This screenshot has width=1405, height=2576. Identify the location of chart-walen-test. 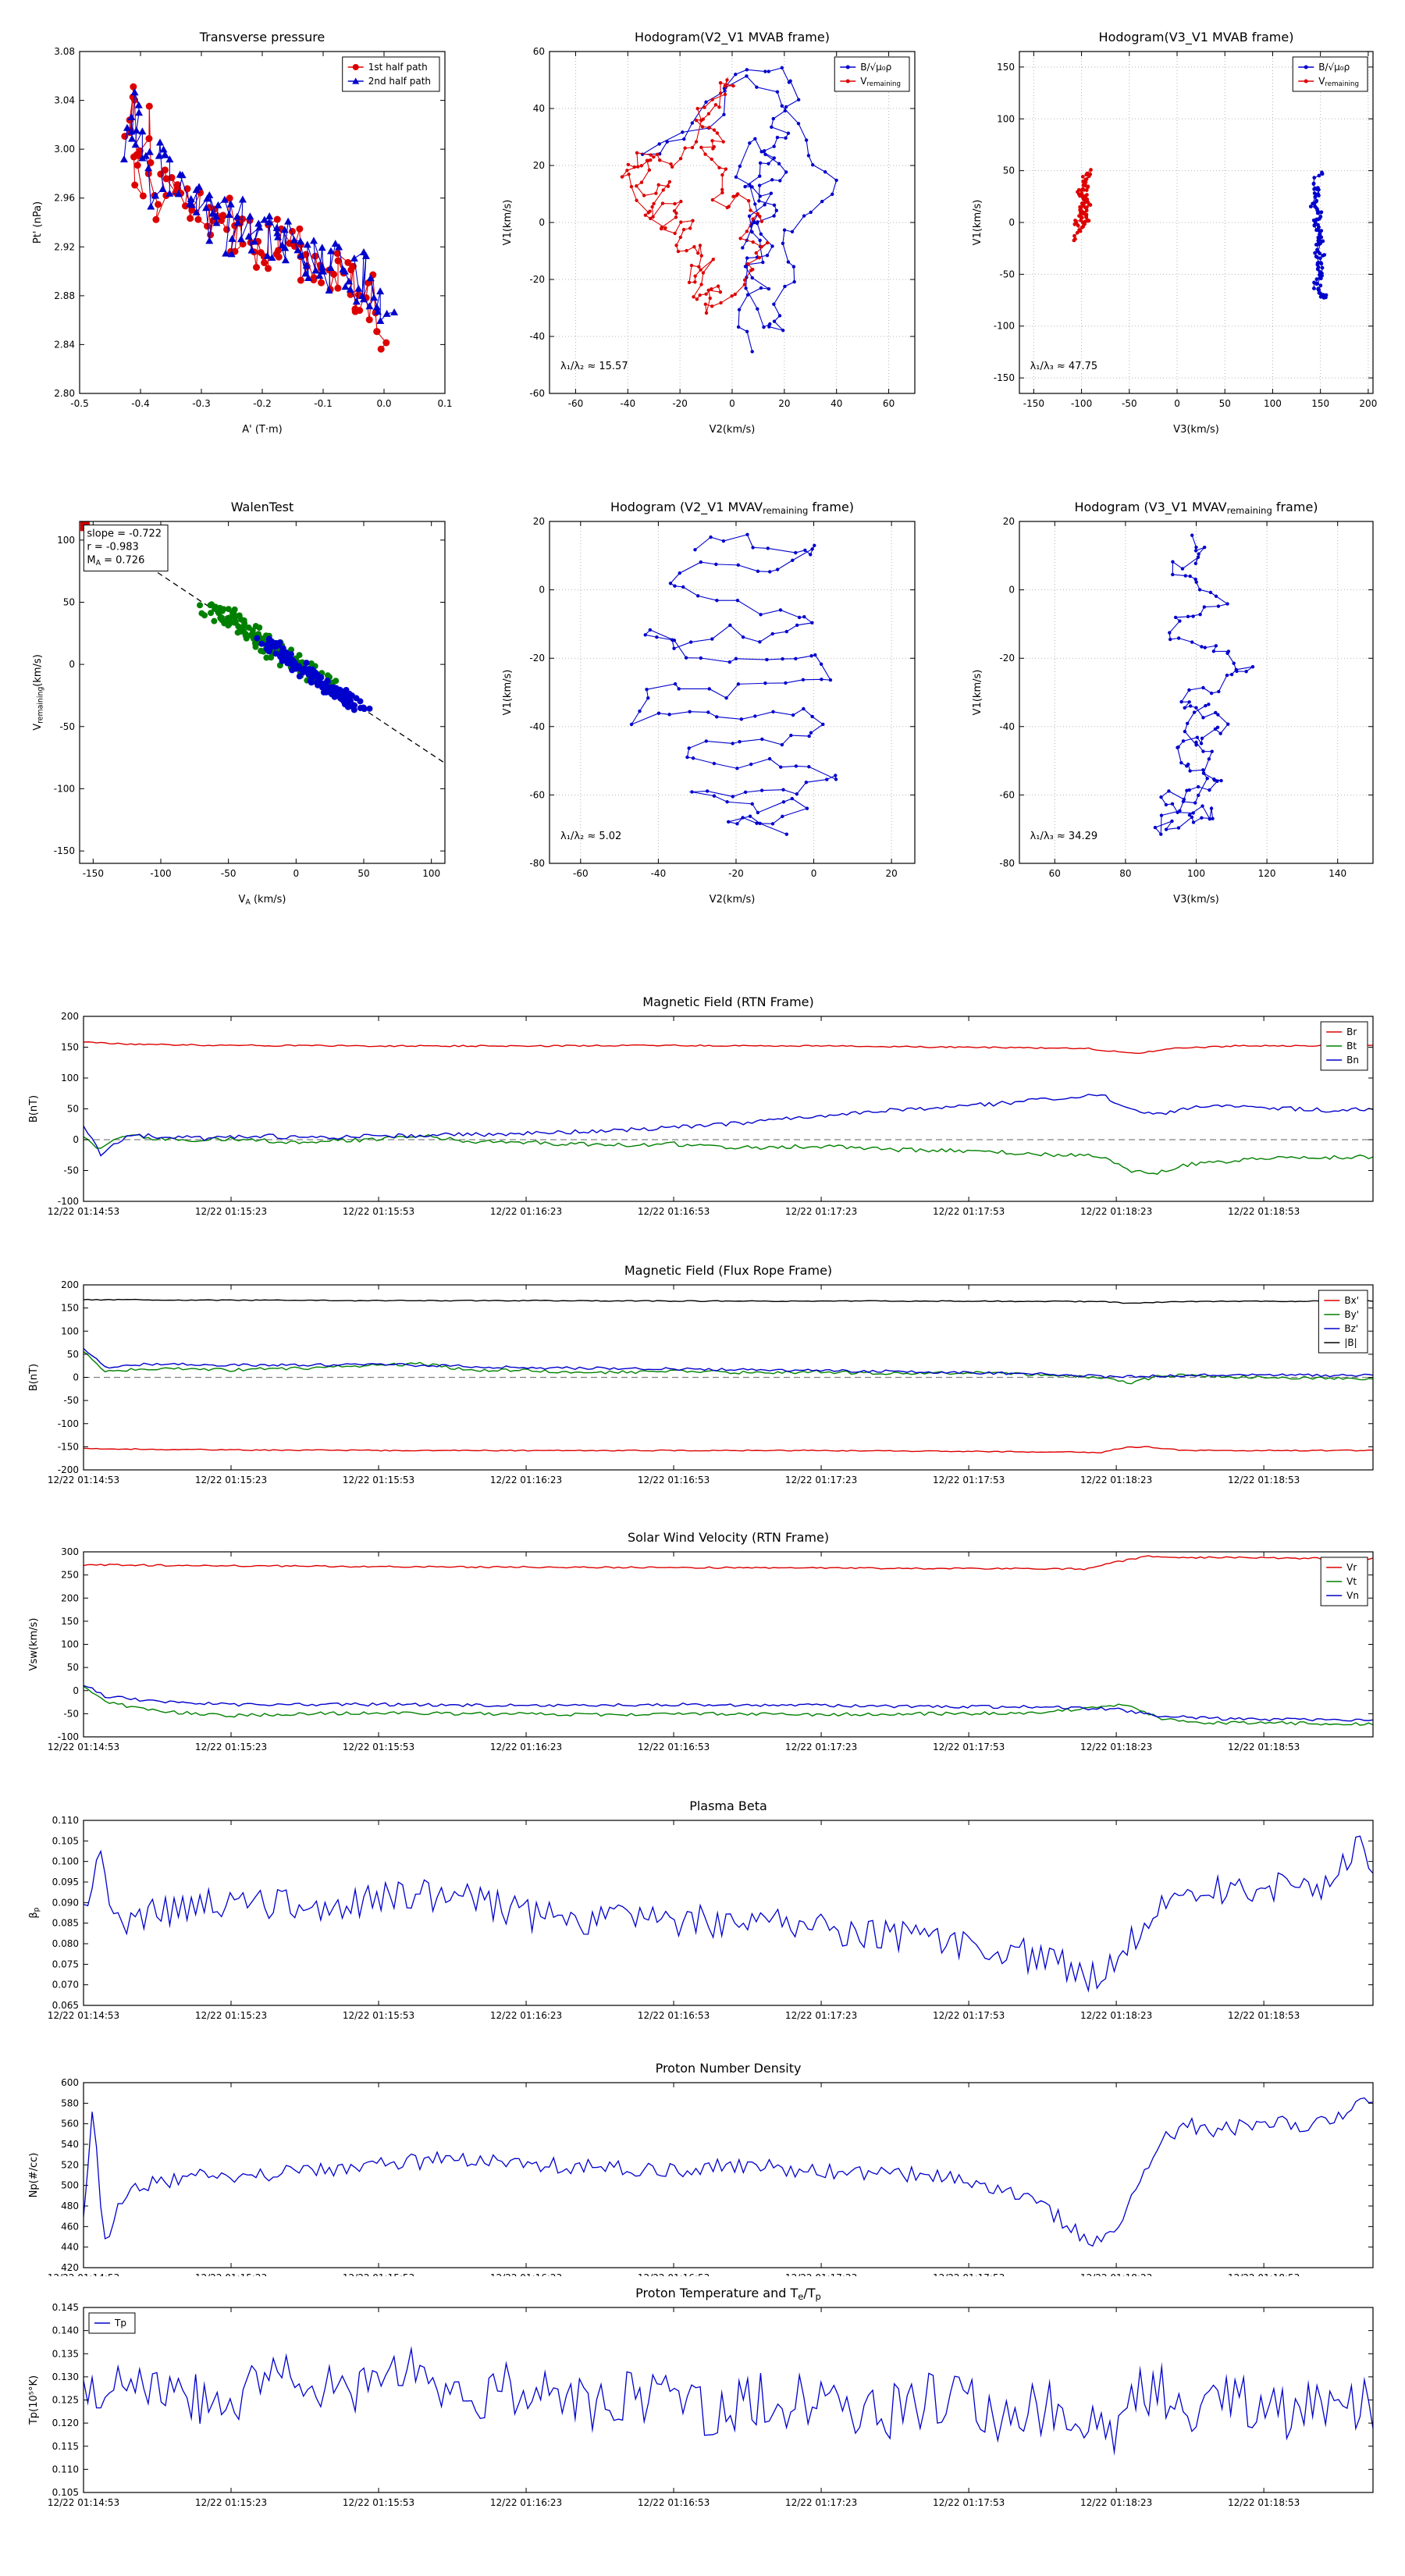
(242, 698).